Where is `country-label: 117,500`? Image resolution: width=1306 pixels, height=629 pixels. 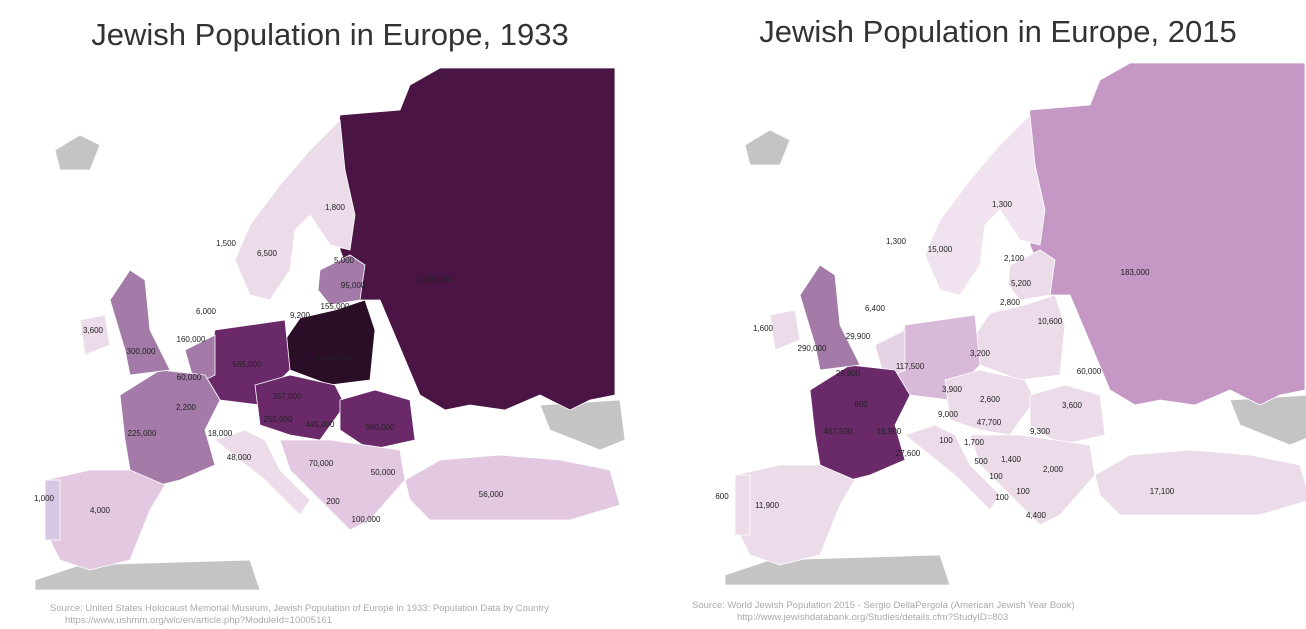 country-label: 117,500 is located at coordinates (910, 366).